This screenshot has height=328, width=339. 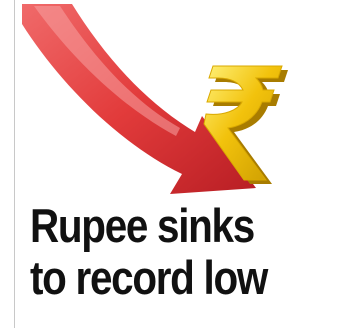 What do you see at coordinates (14, 164) in the screenshot?
I see `column-divider` at bounding box center [14, 164].